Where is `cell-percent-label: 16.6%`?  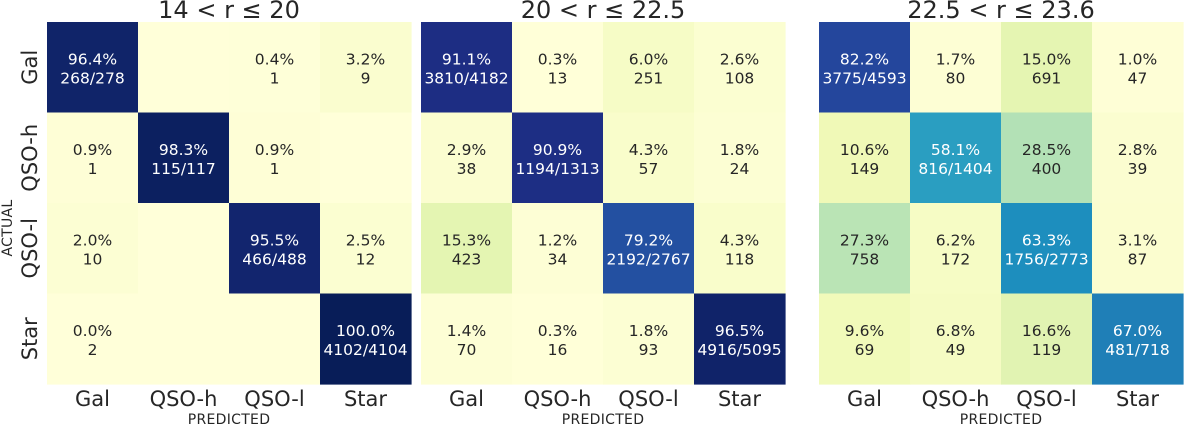 cell-percent-label: 16.6% is located at coordinates (1046, 331).